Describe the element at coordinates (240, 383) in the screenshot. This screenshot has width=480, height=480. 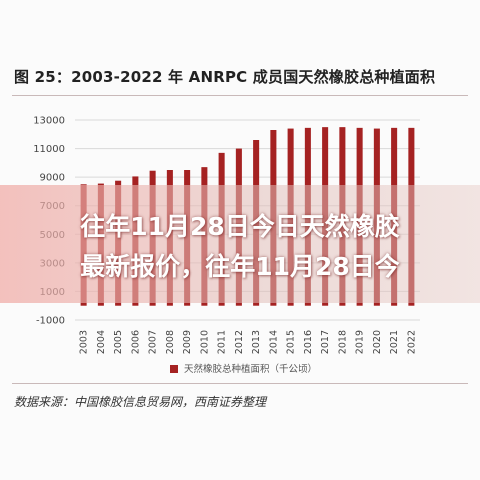
I see `source-divider` at that location.